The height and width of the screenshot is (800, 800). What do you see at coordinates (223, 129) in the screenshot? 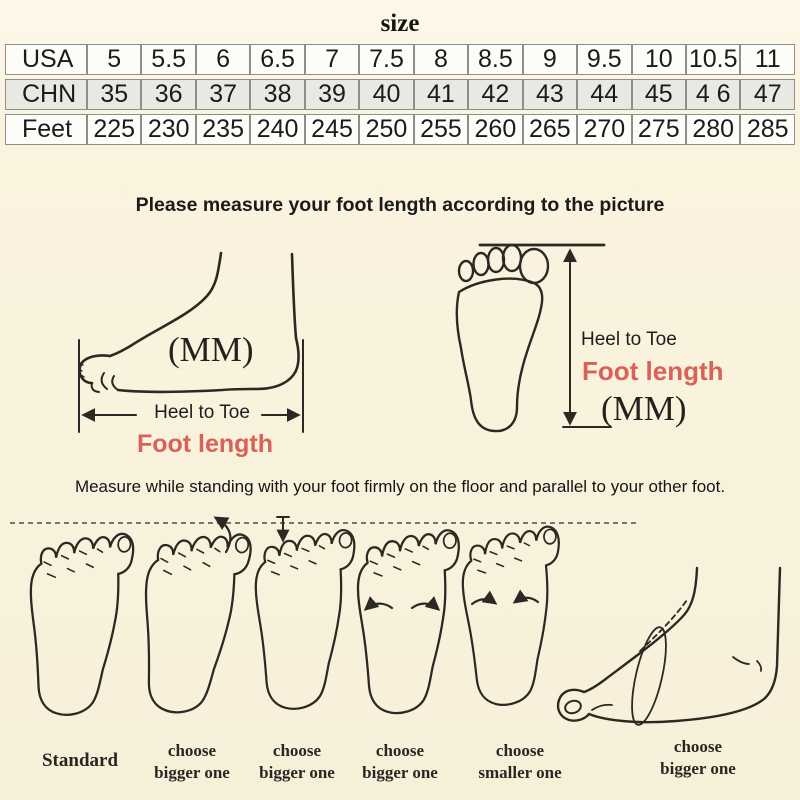
I see `size-cell: 235` at bounding box center [223, 129].